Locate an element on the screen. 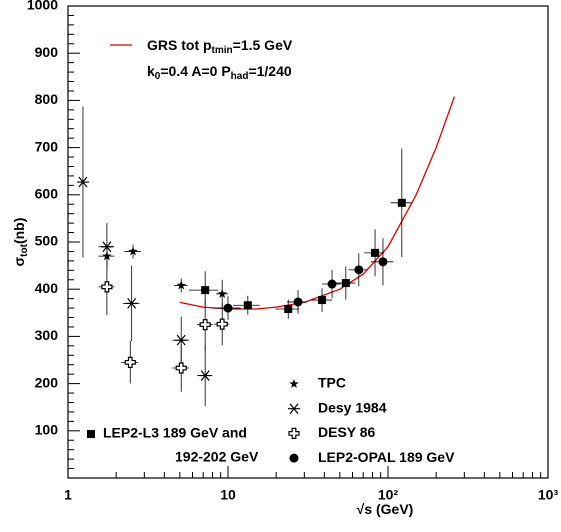 The width and height of the screenshot is (561, 532). y-axis-label: σtot(nb) is located at coordinates (20, 242).